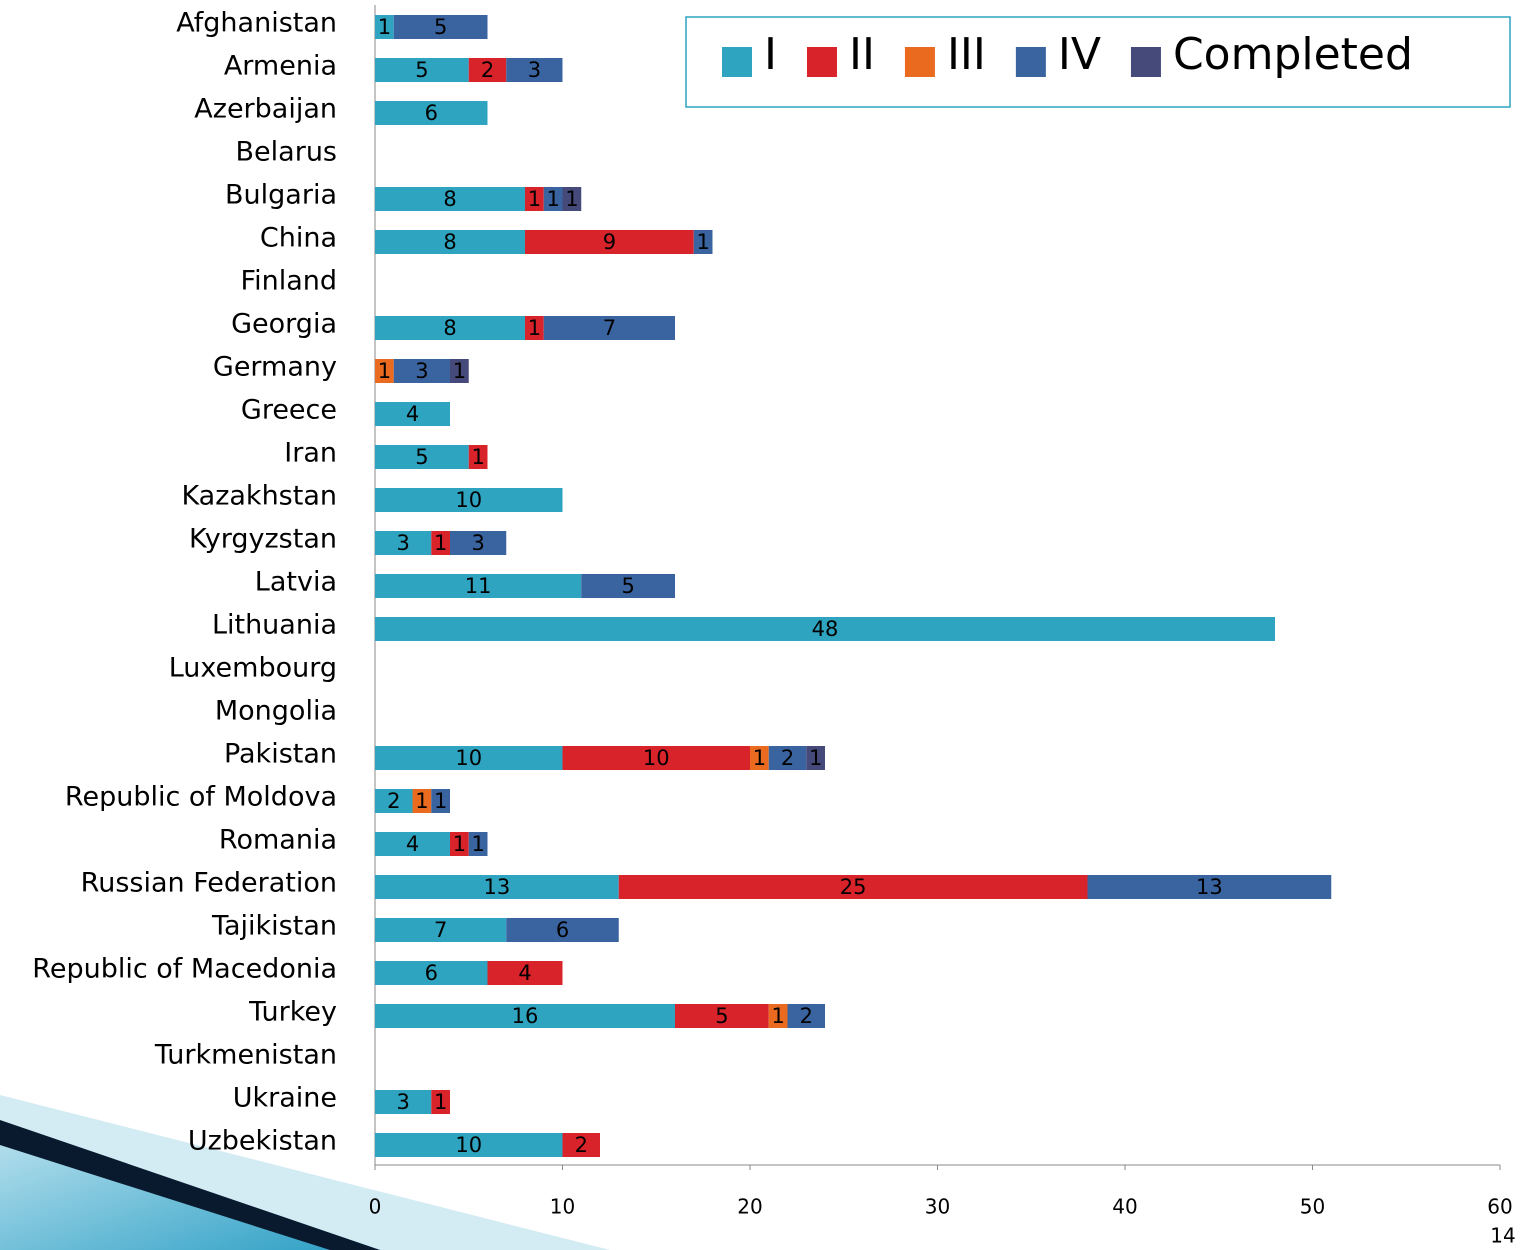  What do you see at coordinates (278, 840) in the screenshot?
I see `y-tick-label: Romania` at bounding box center [278, 840].